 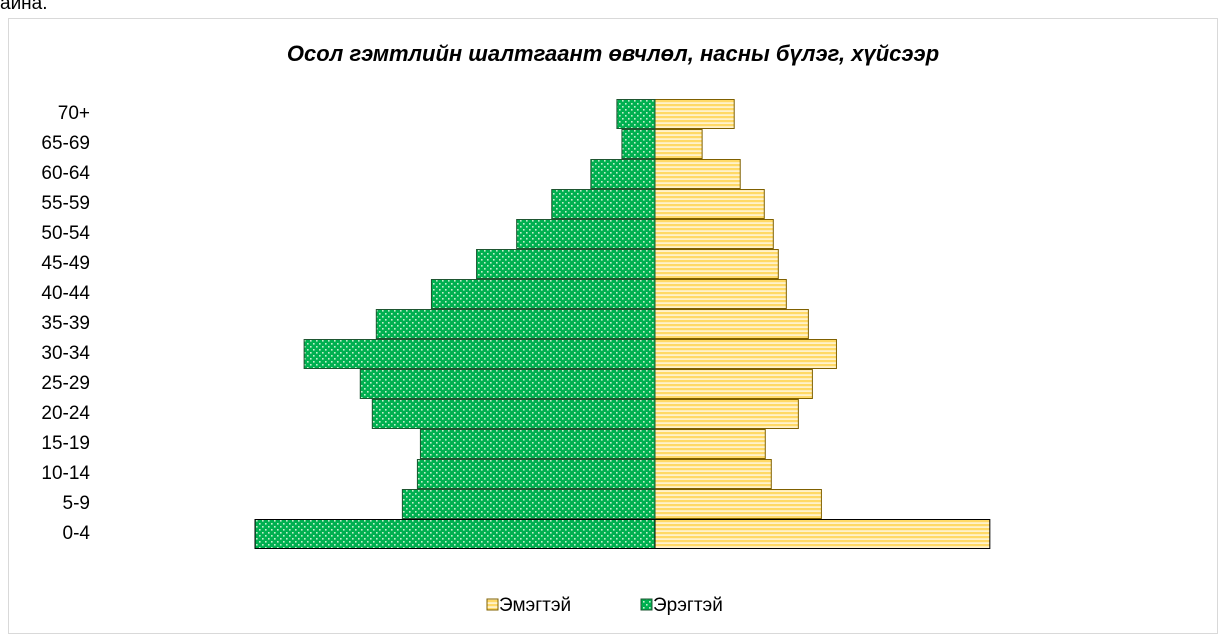 What do you see at coordinates (65, 173) in the screenshot?
I see `y-tick-label: 60-64` at bounding box center [65, 173].